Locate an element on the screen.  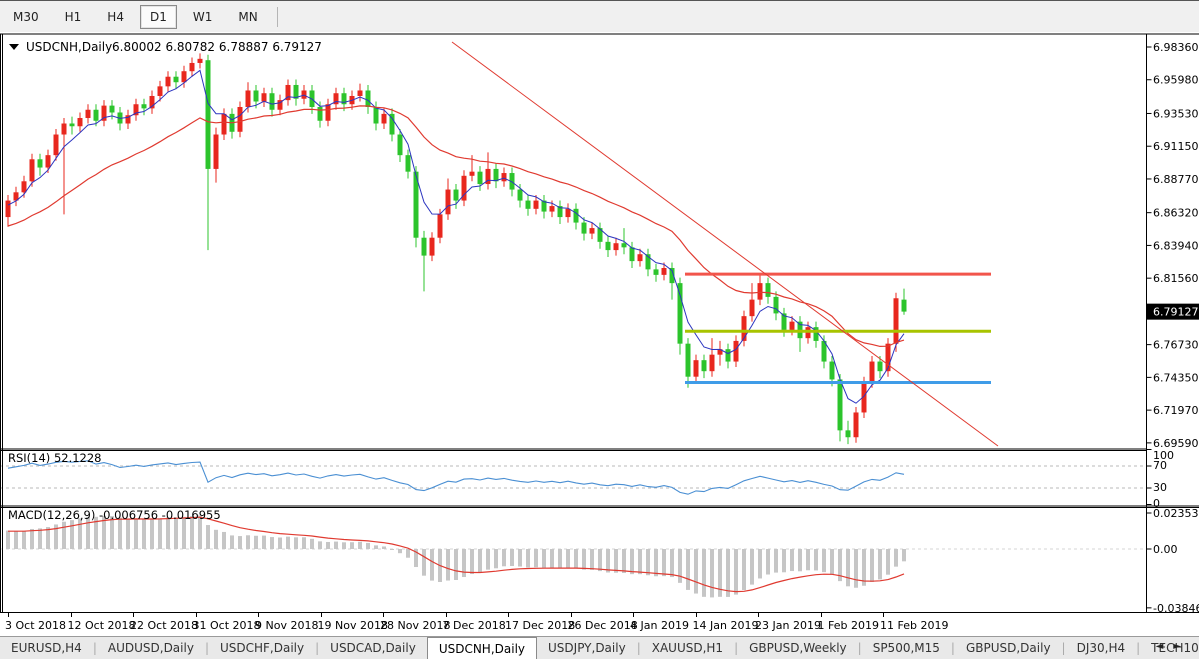
date-label: 1 Feb 2019 is located at coordinates (848, 625).